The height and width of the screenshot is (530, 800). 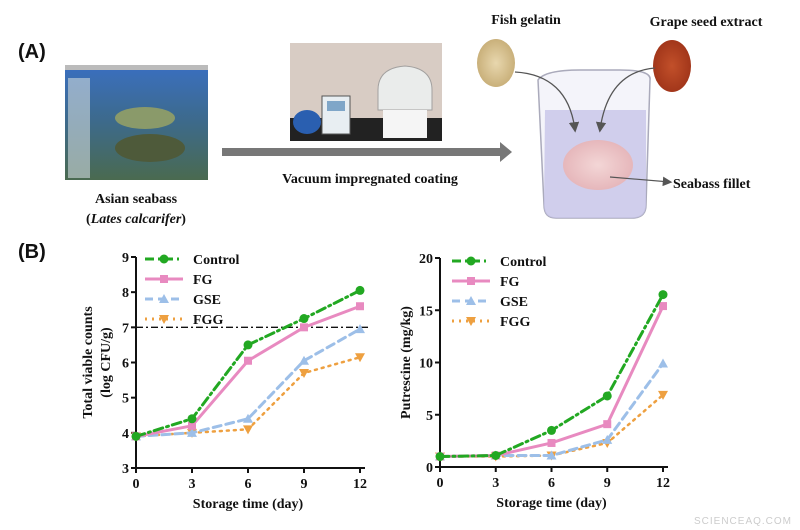 What do you see at coordinates (706, 22) in the screenshot?
I see `grape-seed-extract-label: Grape seed extract` at bounding box center [706, 22].